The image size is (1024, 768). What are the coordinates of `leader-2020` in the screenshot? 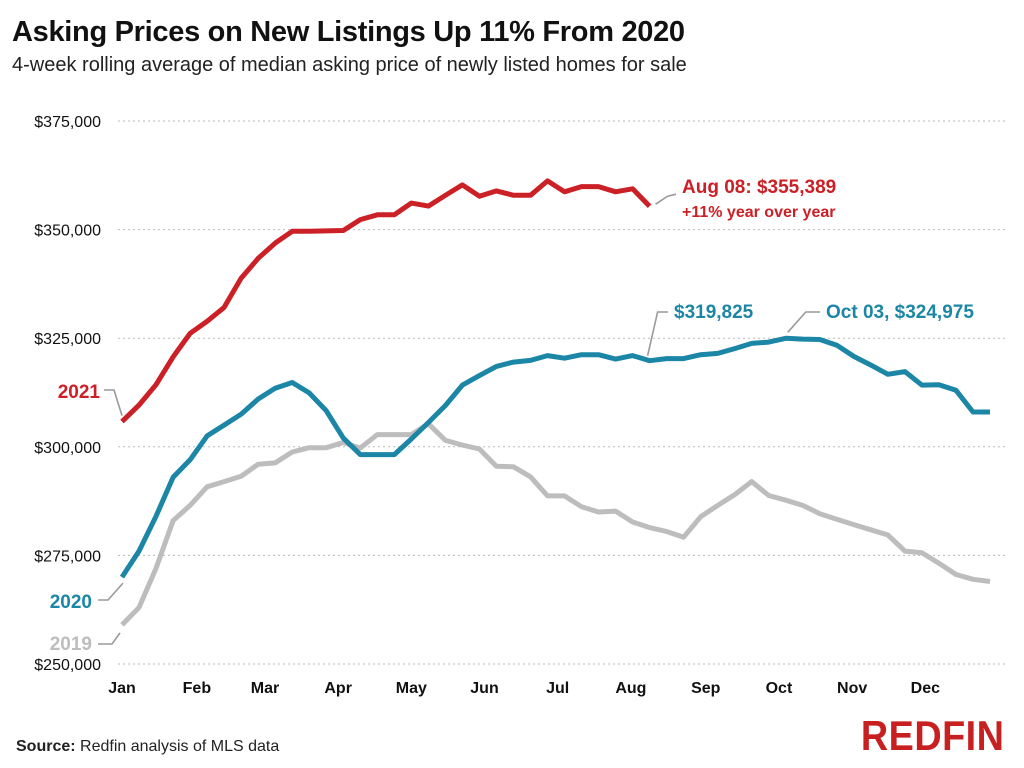 It's located at (111, 591).